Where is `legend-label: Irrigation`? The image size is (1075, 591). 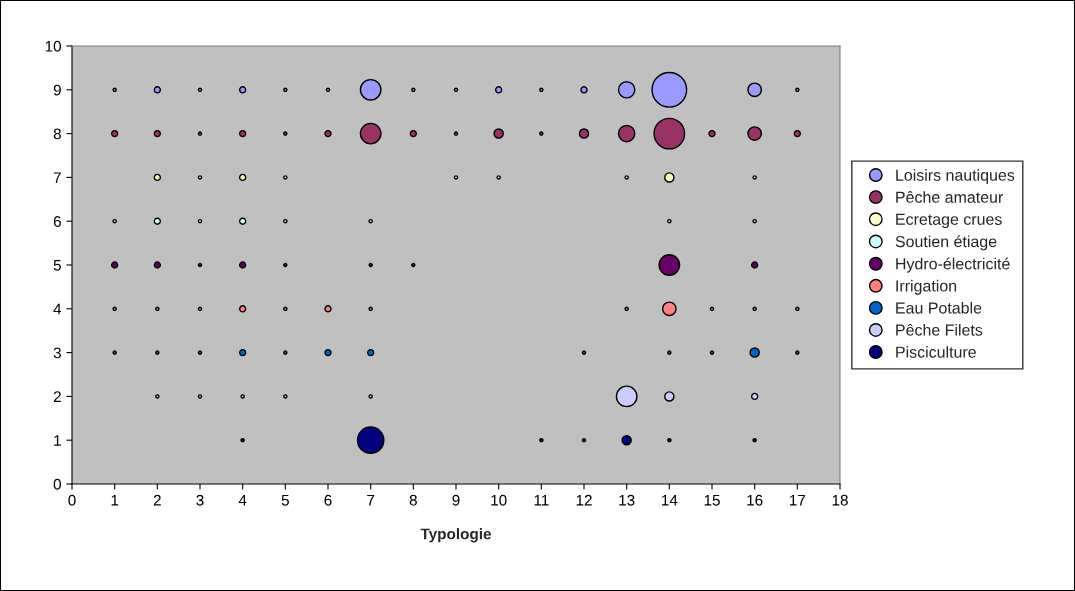
legend-label: Irrigation is located at coordinates (926, 287).